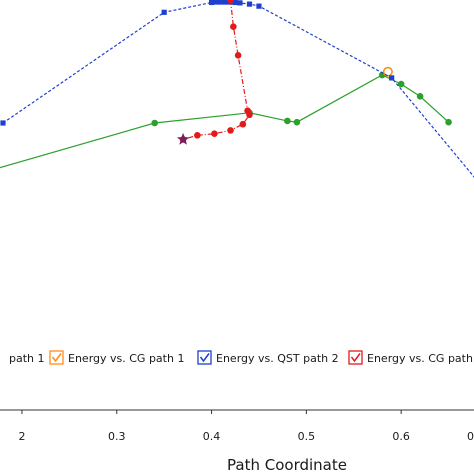 The image size is (474, 474). I want to click on x-tick-label: 0.6, so click(401, 436).